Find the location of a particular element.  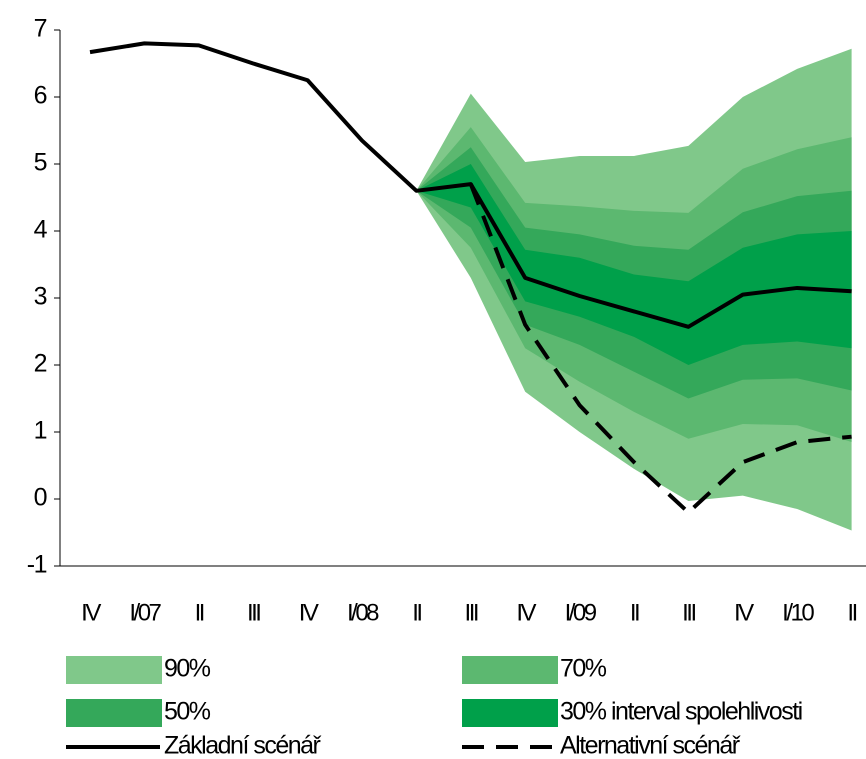

legend-label: 30% interval spolehlivosti is located at coordinates (681, 712).